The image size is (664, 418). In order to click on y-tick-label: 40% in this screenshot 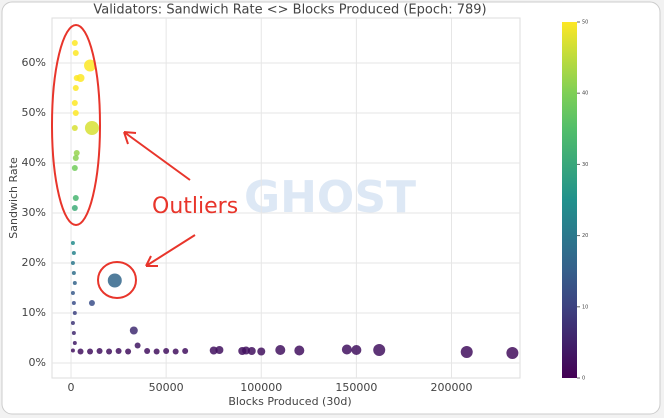, I will do `click(34, 162)`.